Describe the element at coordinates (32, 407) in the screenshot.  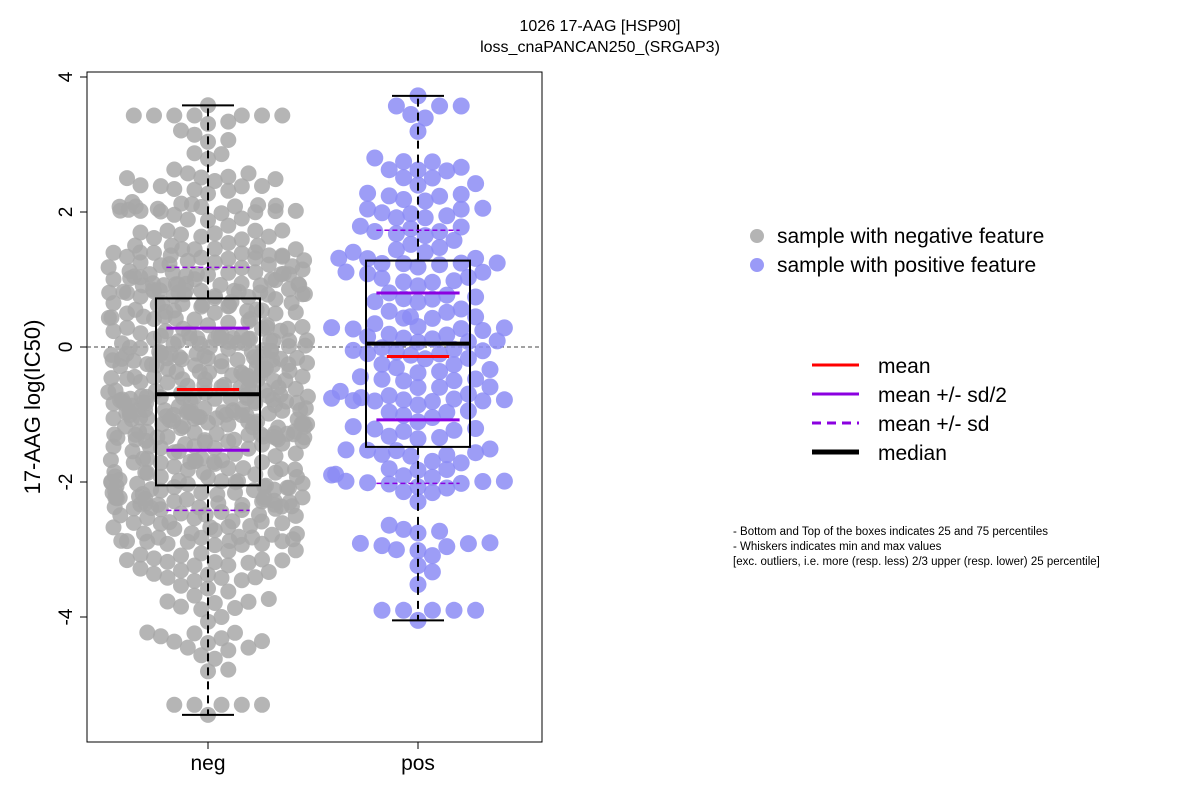
I see `y-axis-label: 17-AAG log(IC50)` at that location.